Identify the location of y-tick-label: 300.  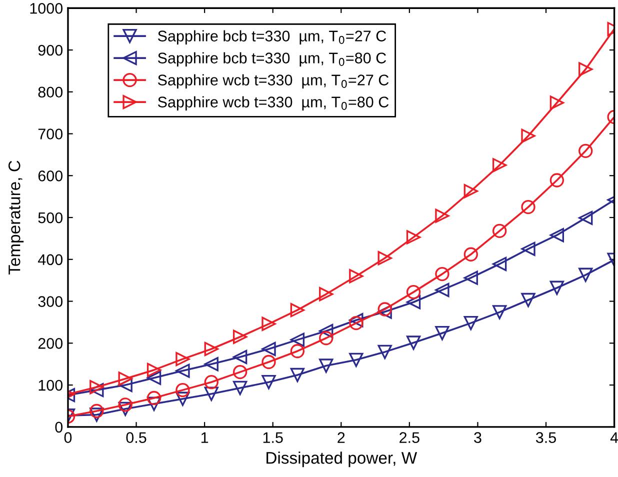
(50, 301).